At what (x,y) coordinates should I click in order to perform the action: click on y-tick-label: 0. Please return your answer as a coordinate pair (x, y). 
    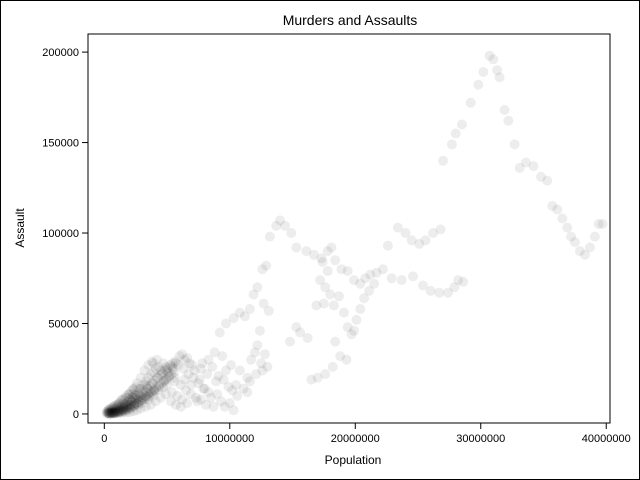
    Looking at the image, I should click on (76, 415).